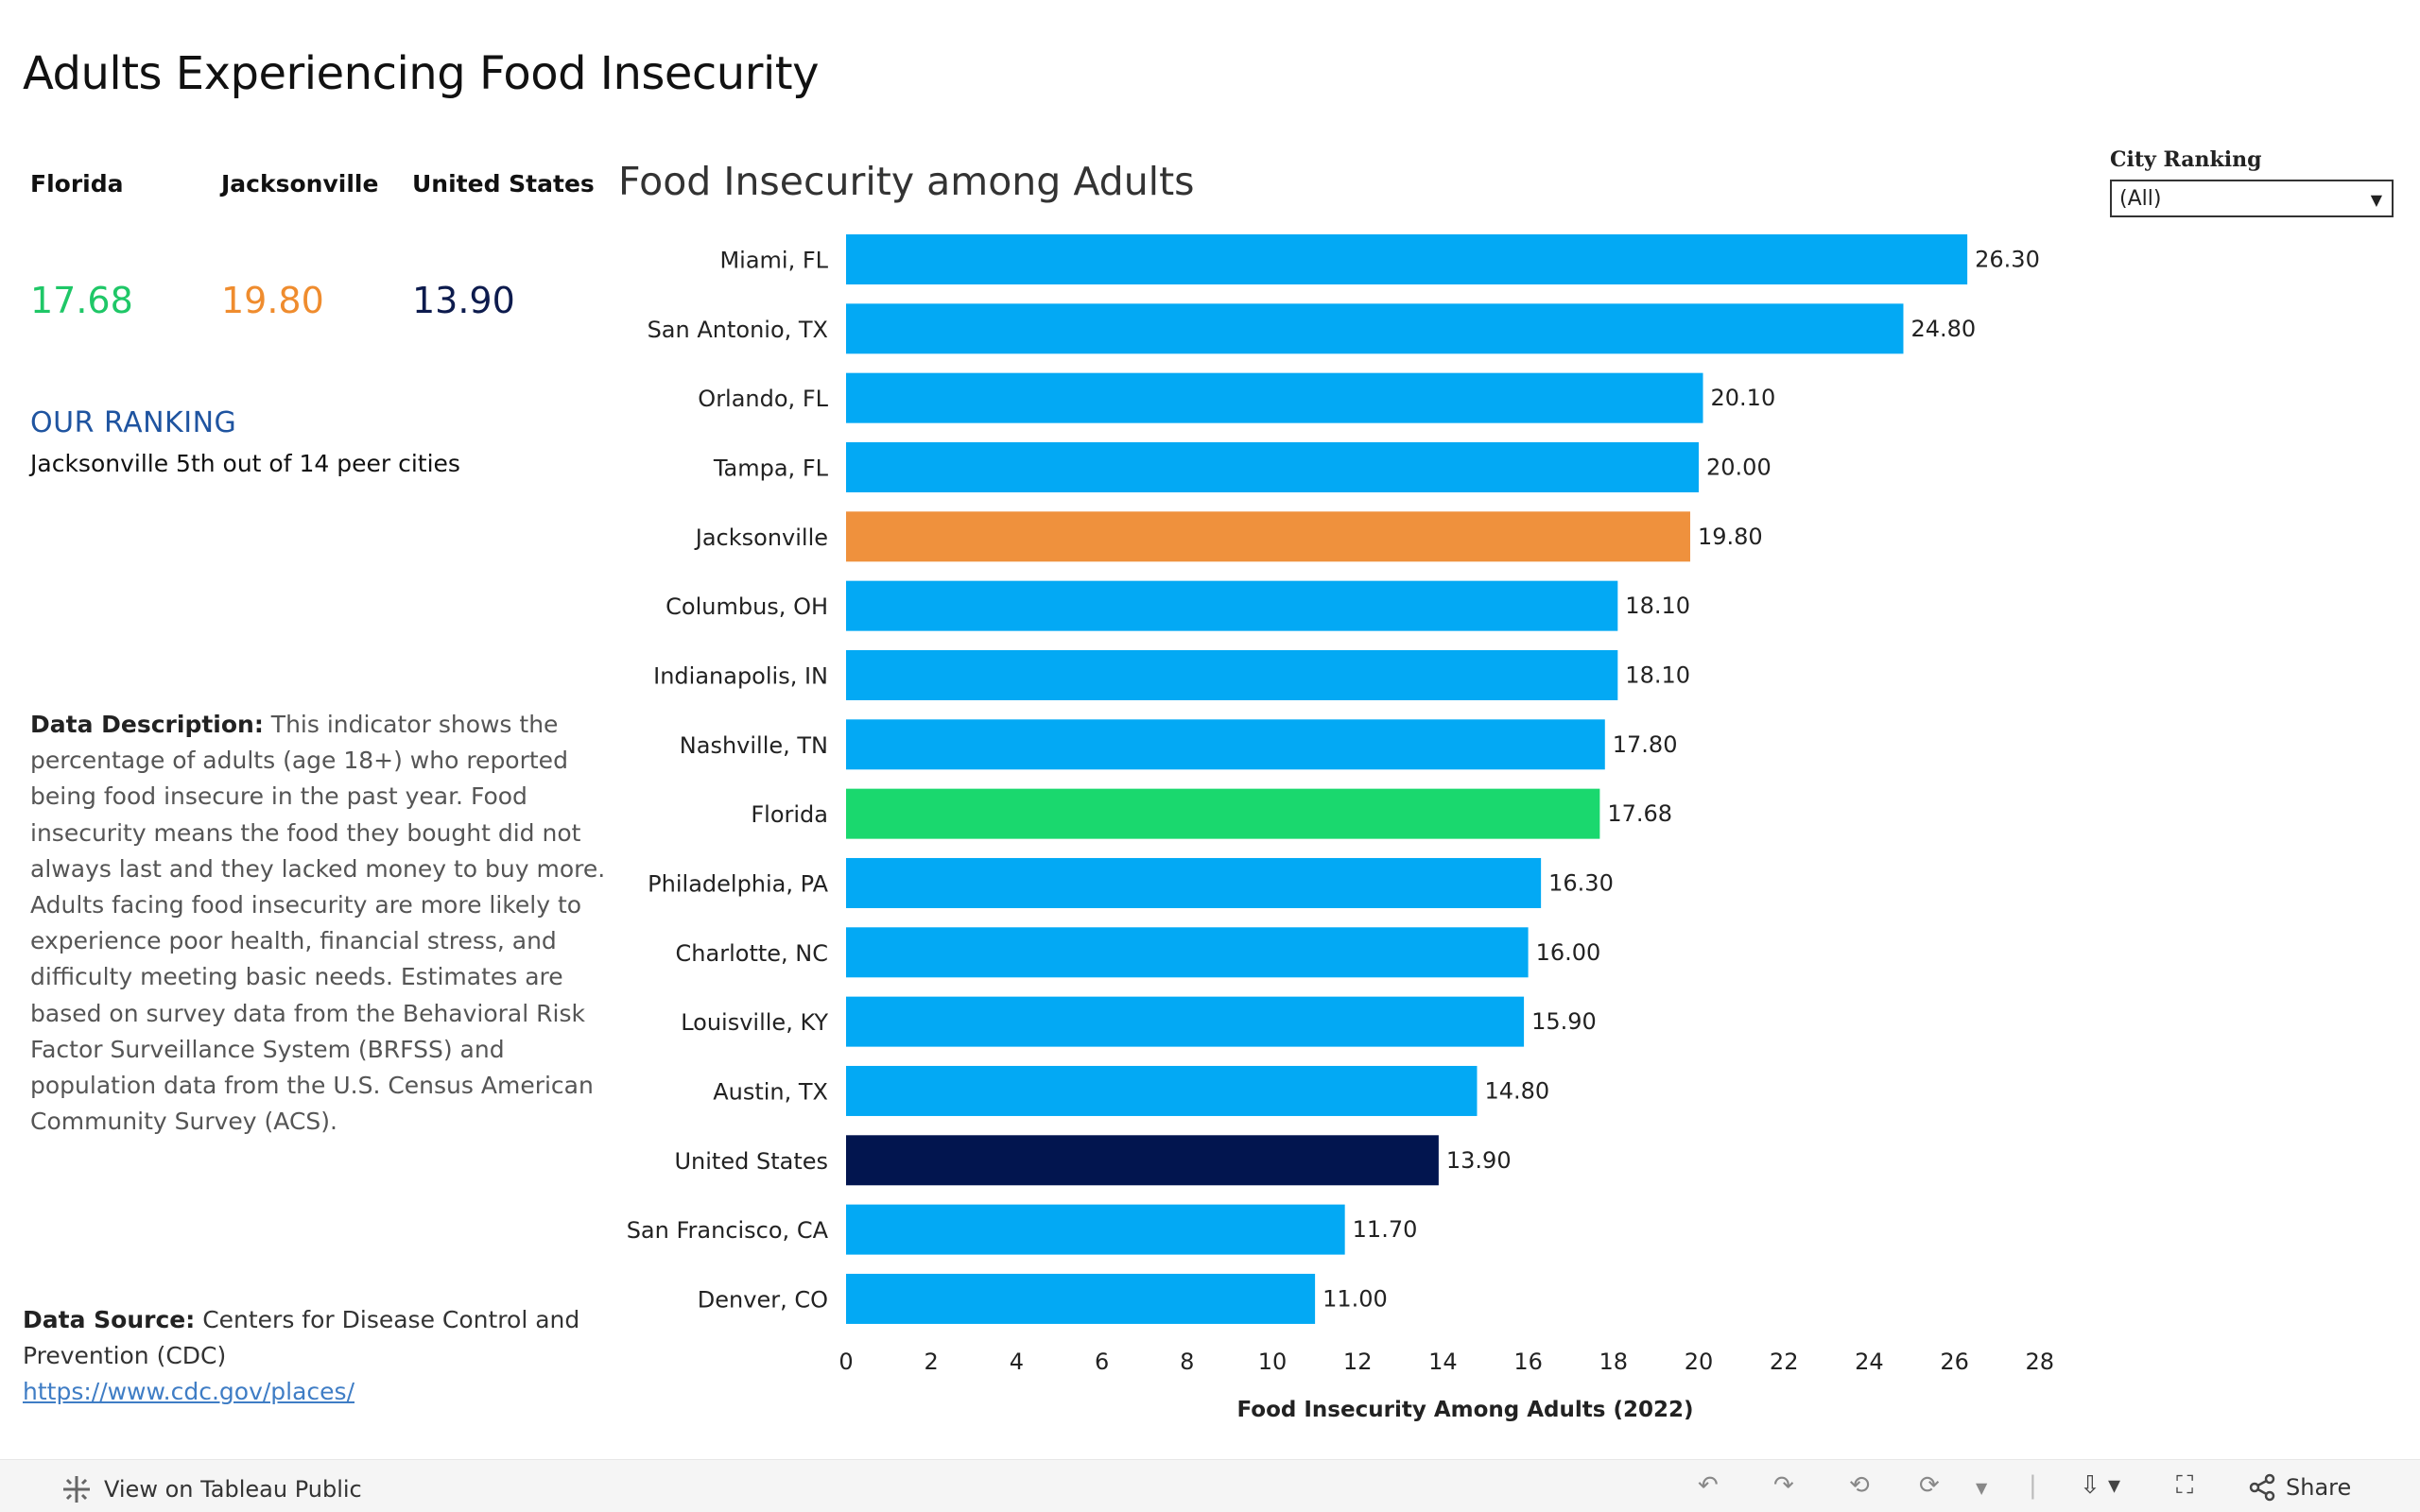 The height and width of the screenshot is (1512, 2420). Describe the element at coordinates (763, 1299) in the screenshot. I see `category-label-denver-co: Denver, CO` at that location.